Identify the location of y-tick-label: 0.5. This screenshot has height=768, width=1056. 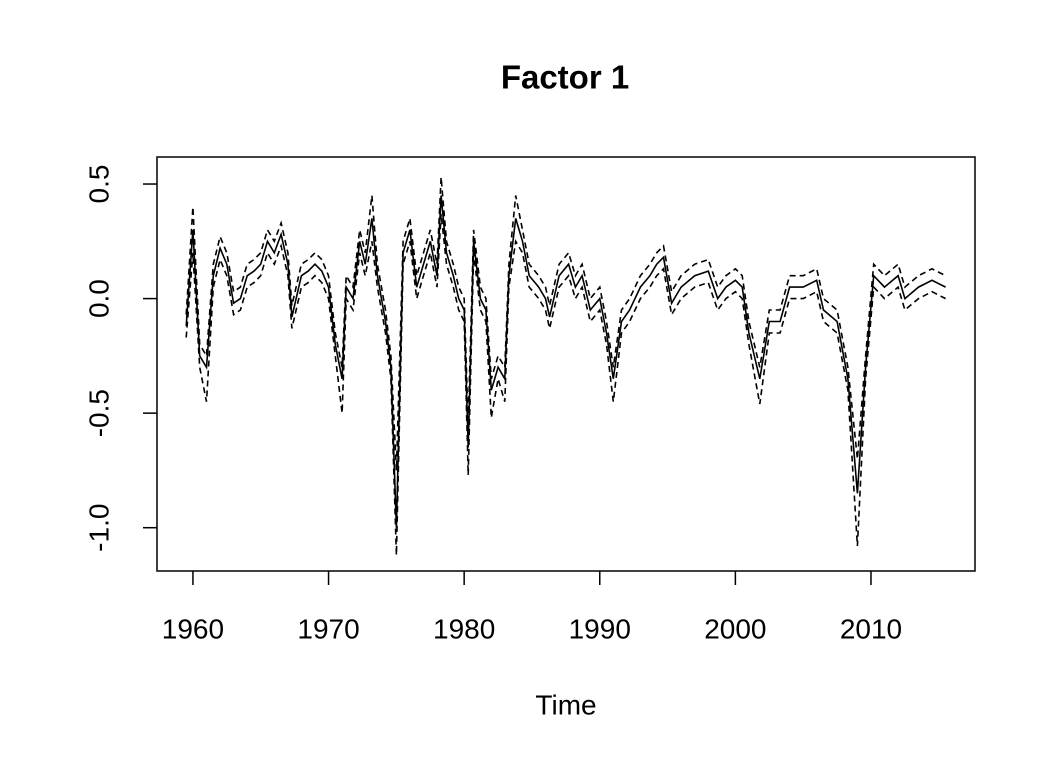
(98, 184).